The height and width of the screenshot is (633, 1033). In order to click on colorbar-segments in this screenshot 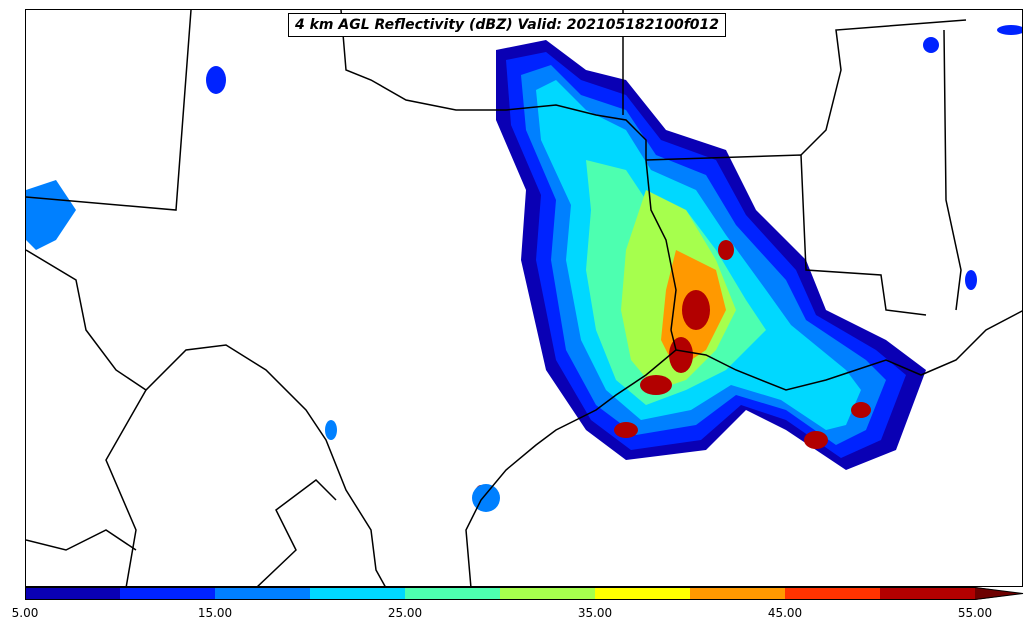, I will do `click(524, 593)`.